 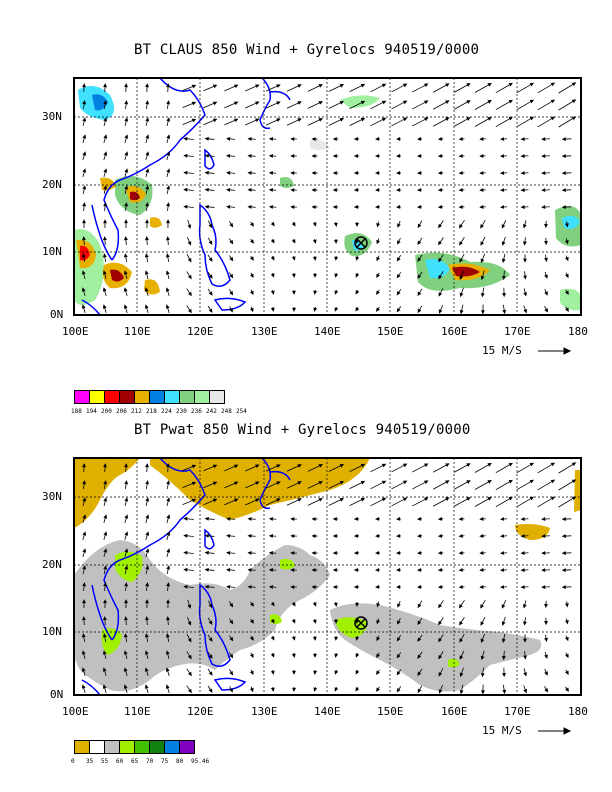 I want to click on panel2-lon-110E: 110E, so click(x=137, y=711).